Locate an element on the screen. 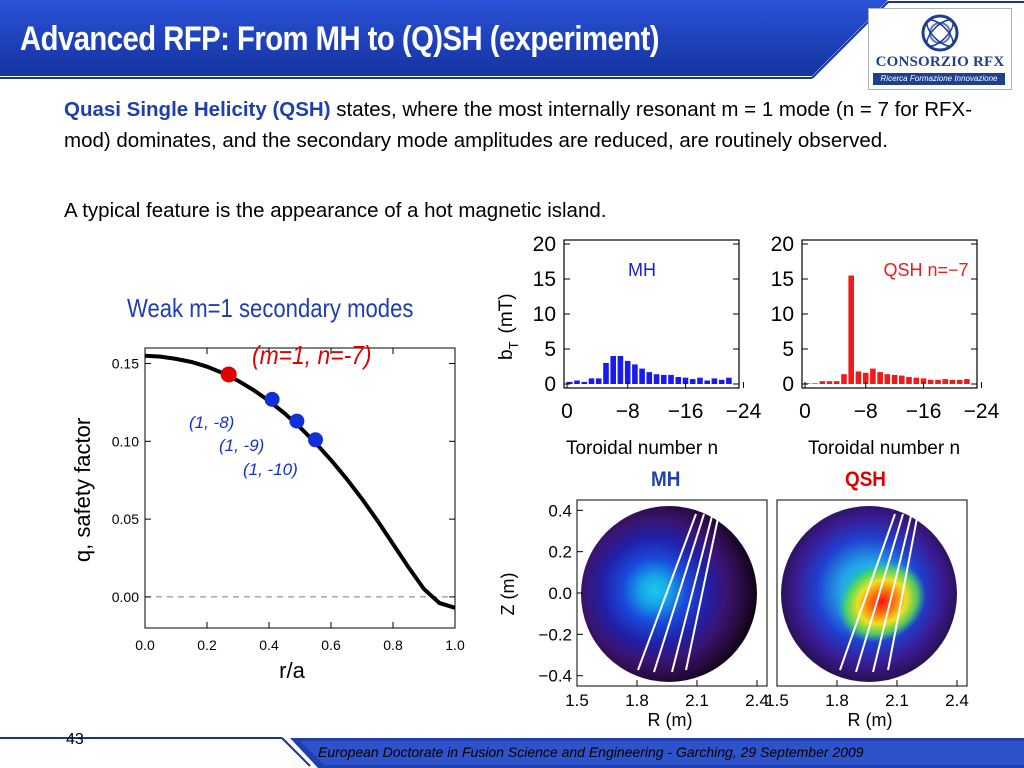 The width and height of the screenshot is (1024, 768). mh-caption: MH is located at coordinates (666, 479).